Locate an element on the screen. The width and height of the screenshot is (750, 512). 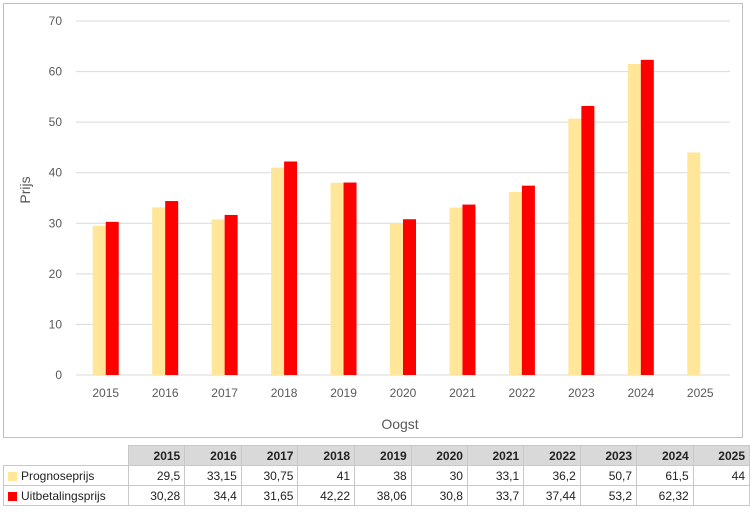
bar-uitbetalingsprijs-2022 is located at coordinates (528, 280).